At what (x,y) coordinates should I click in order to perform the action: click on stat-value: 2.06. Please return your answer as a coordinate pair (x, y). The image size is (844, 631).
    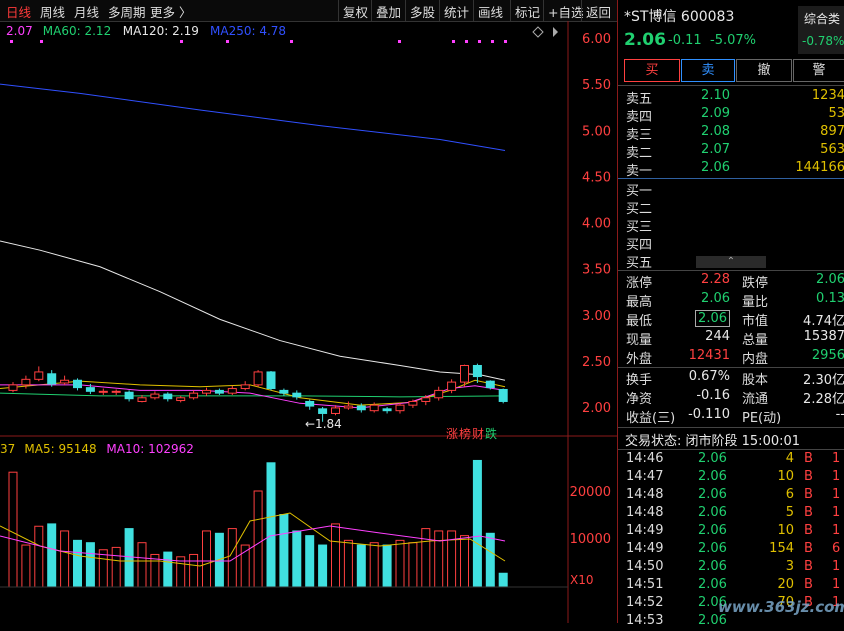
    Looking at the image, I should click on (712, 318).